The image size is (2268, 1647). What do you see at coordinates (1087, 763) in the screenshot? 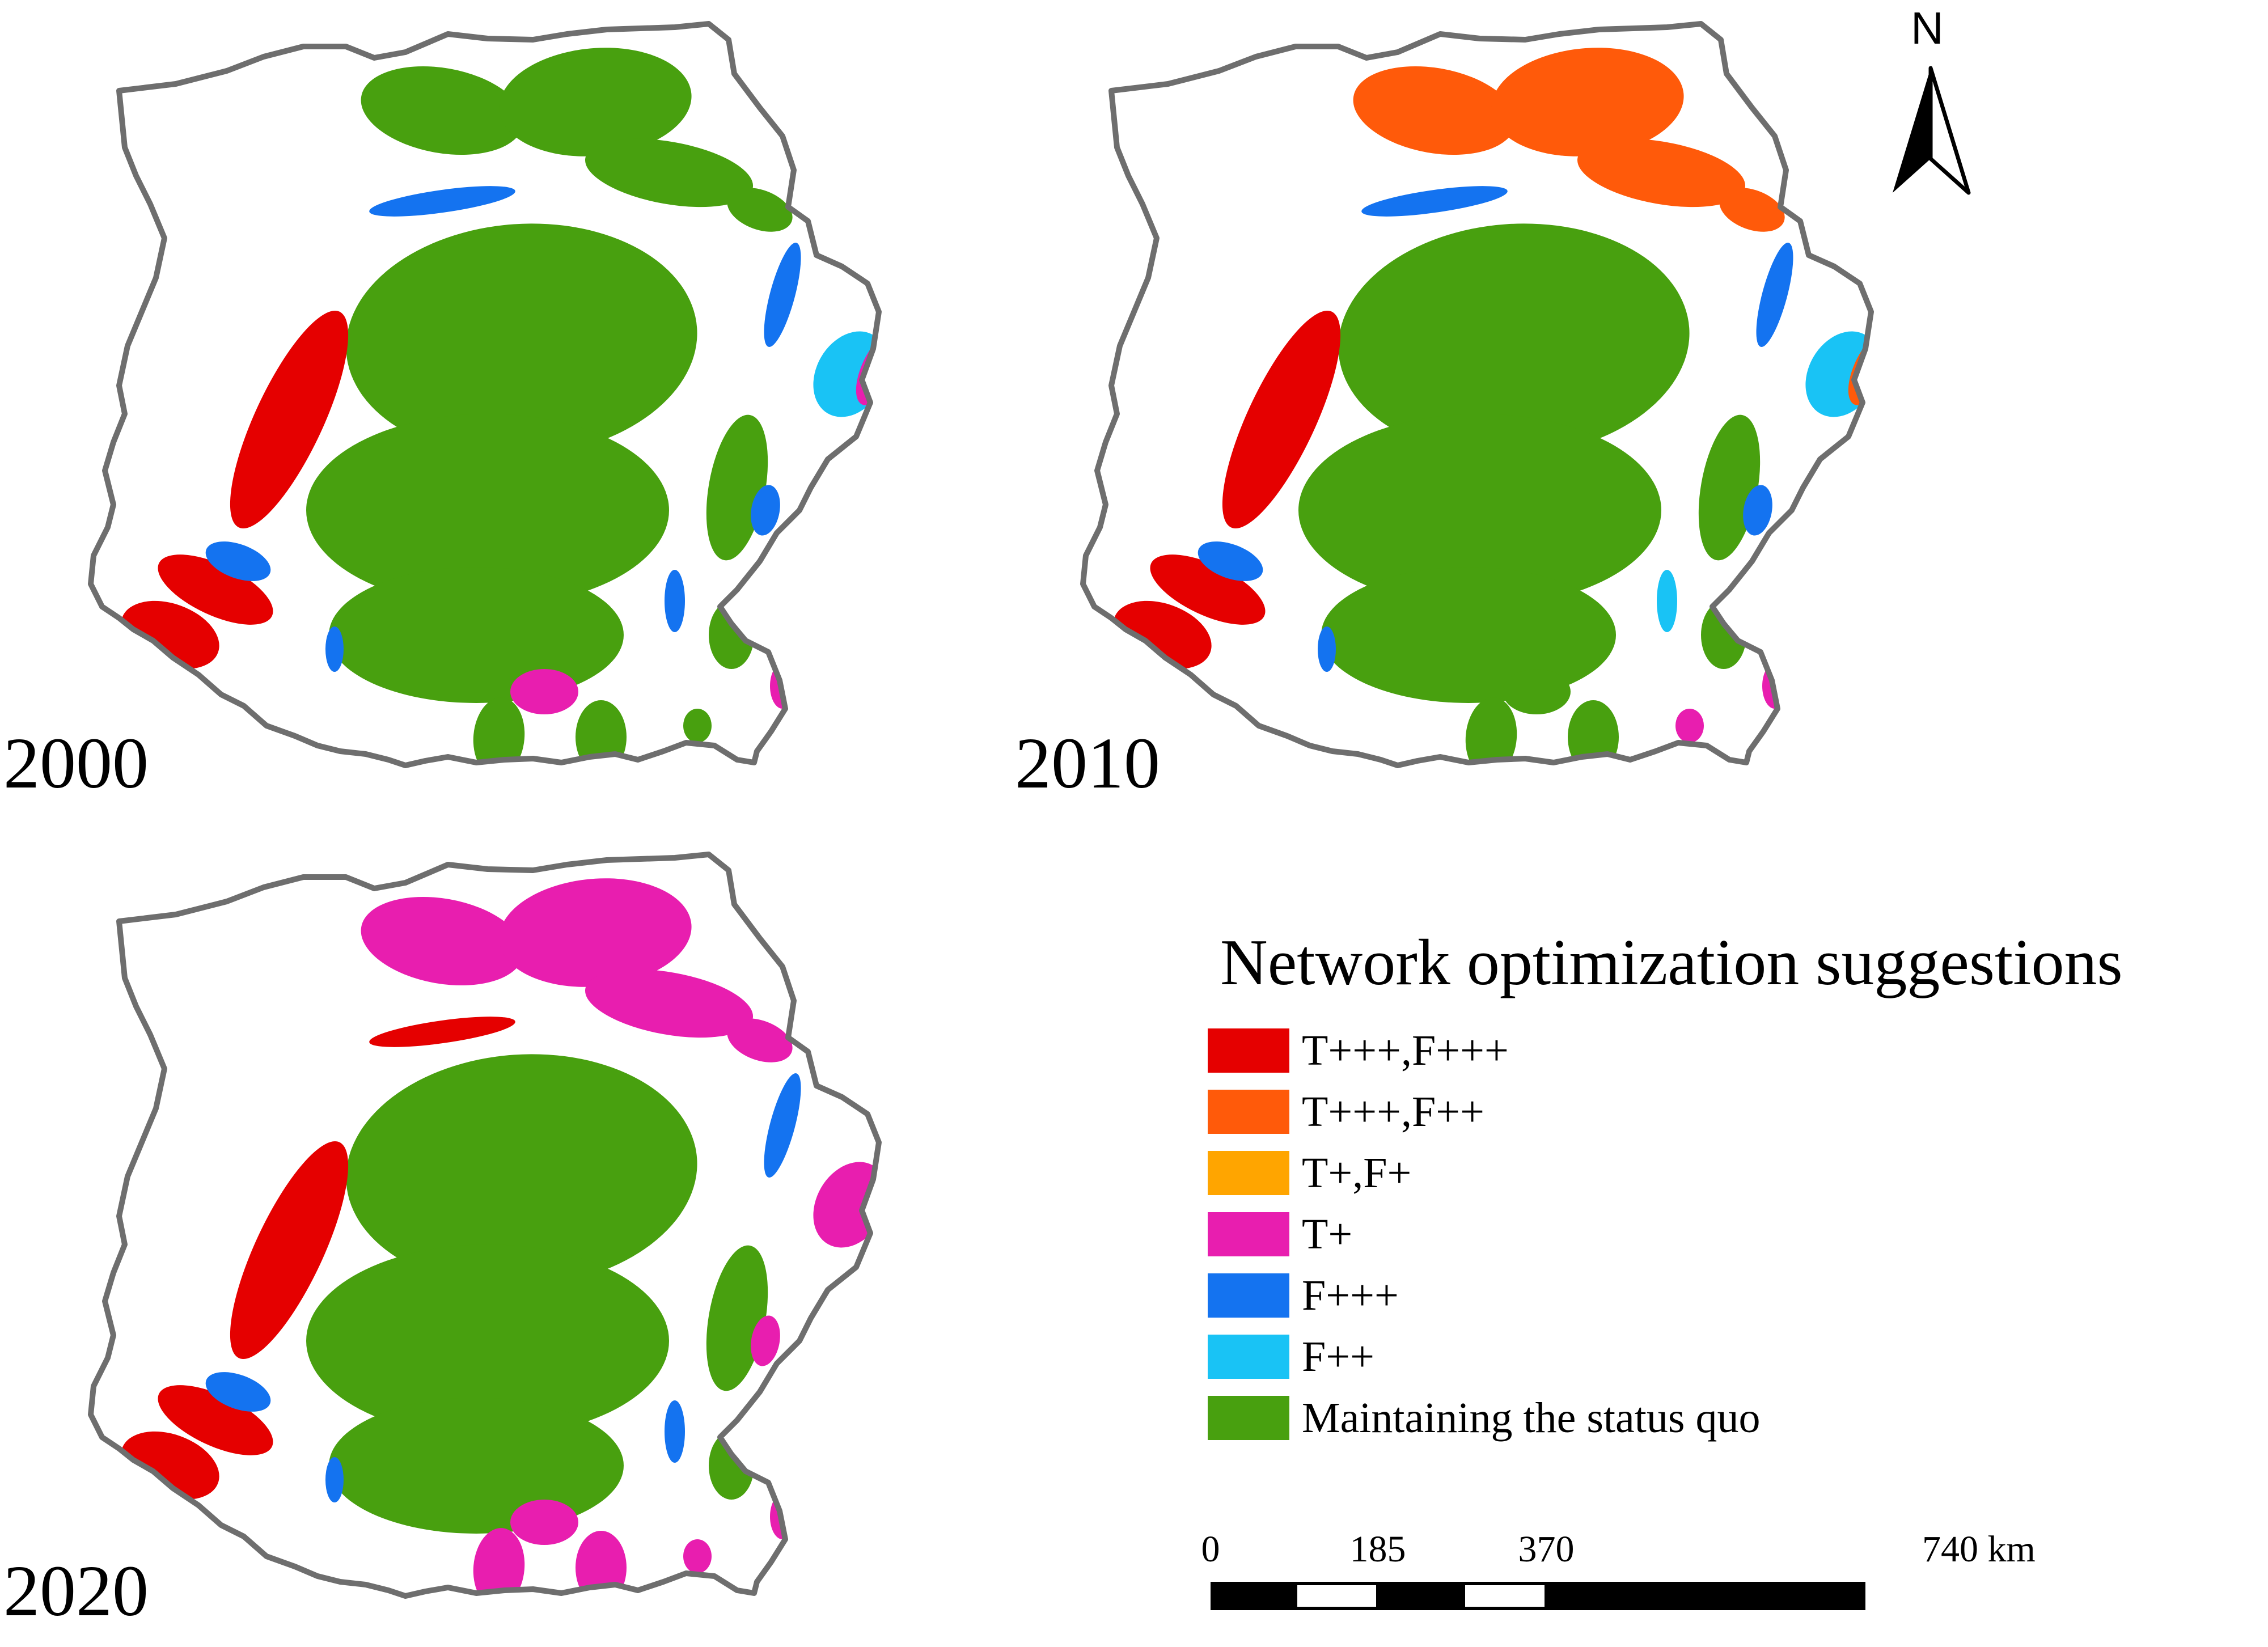
I see `year-label-2010: 2010` at bounding box center [1087, 763].